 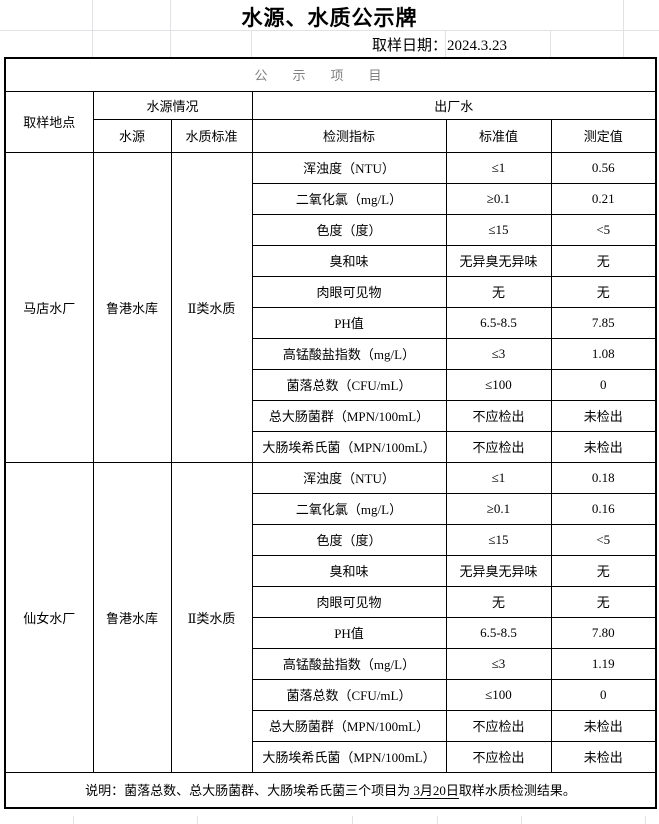 What do you see at coordinates (349, 135) in the screenshot?
I see `header-indicator: 检测指标` at bounding box center [349, 135].